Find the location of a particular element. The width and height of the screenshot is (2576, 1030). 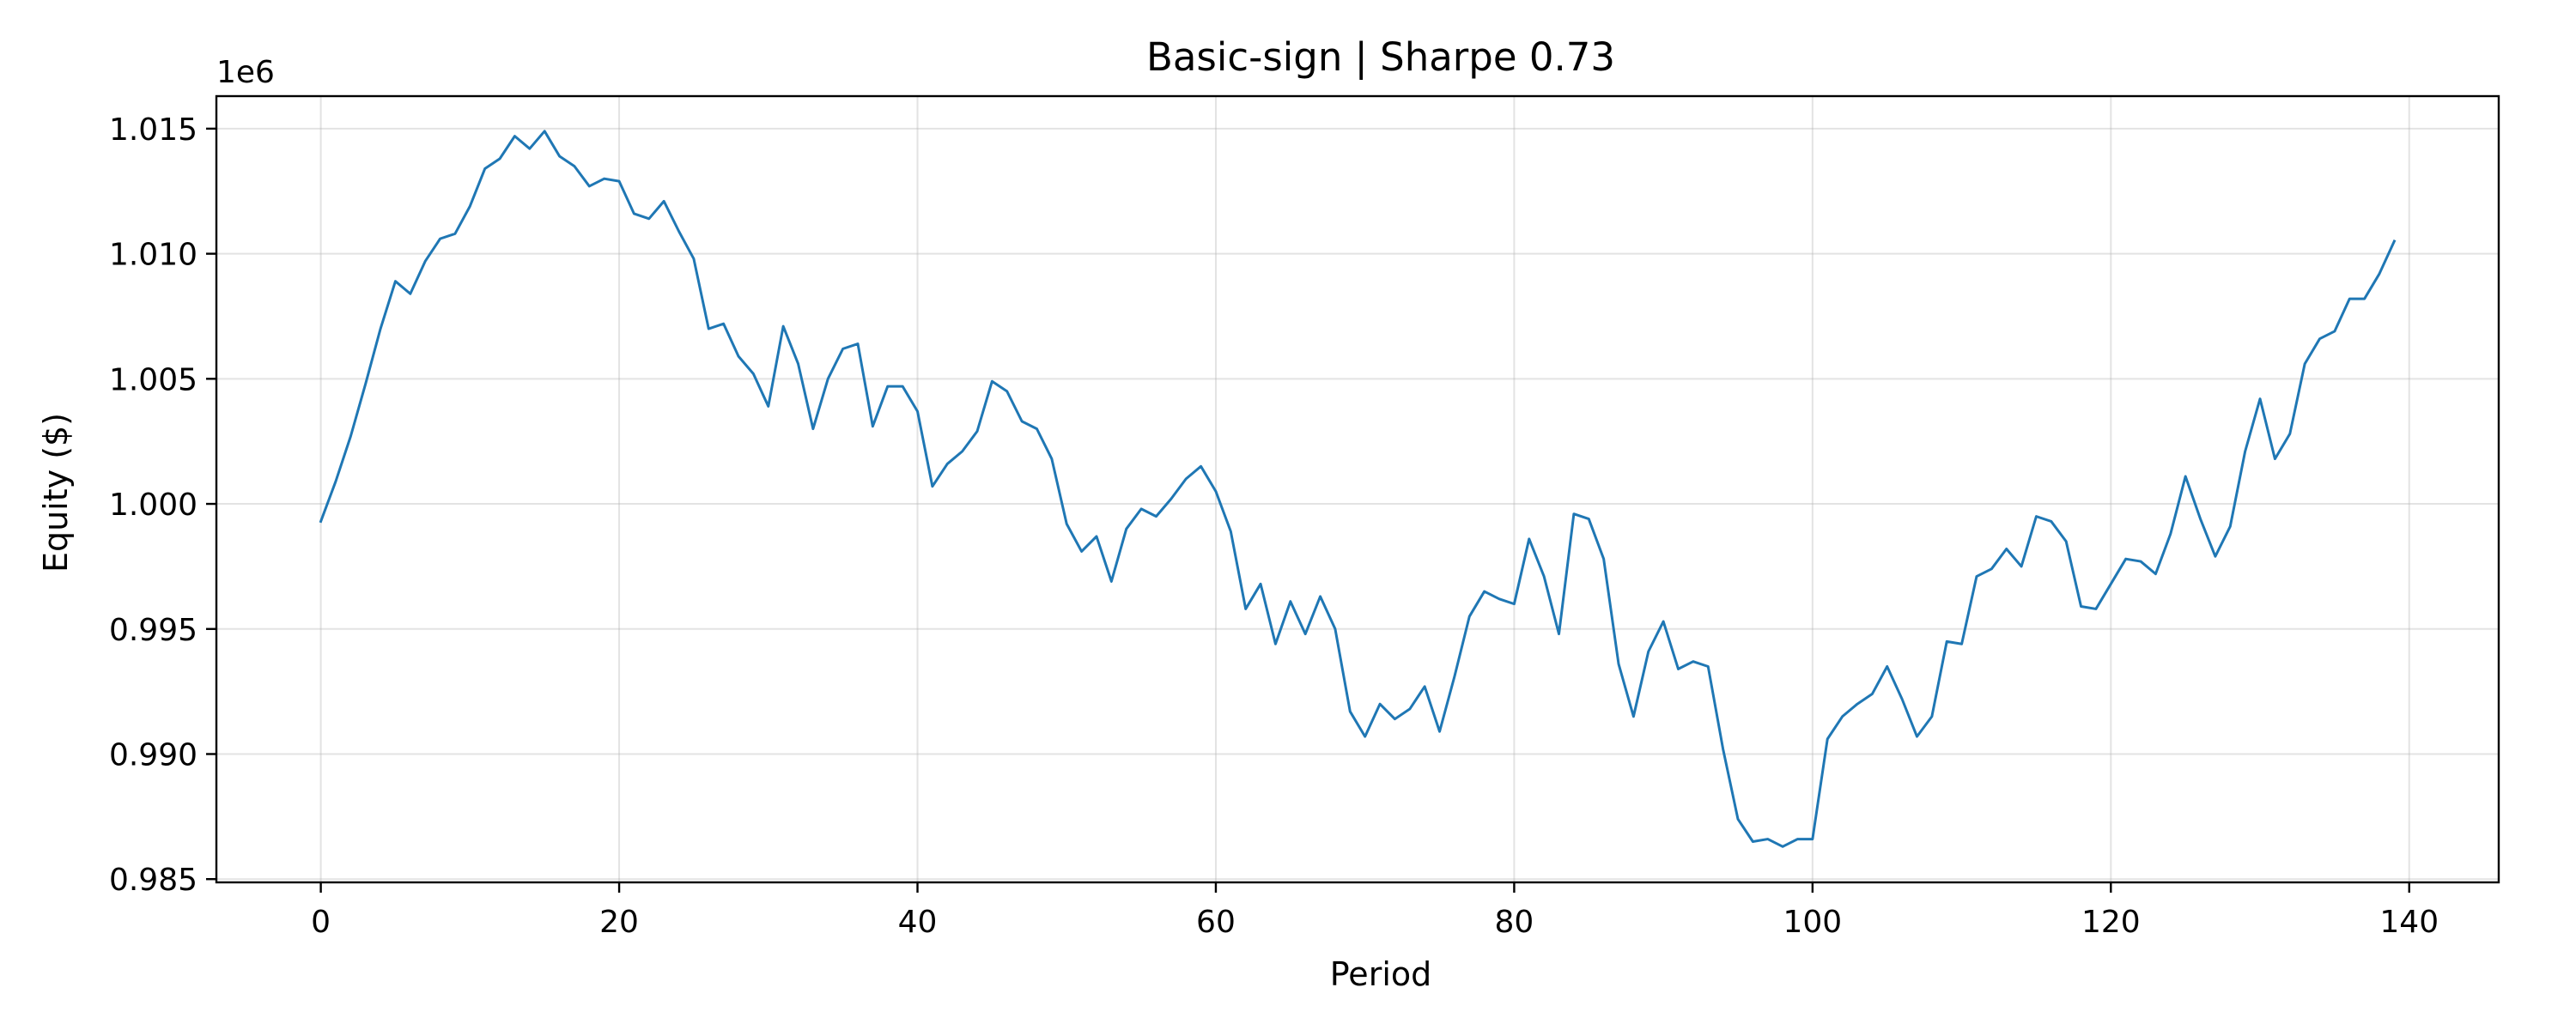

x-tick-label: 120 is located at coordinates (2111, 922).